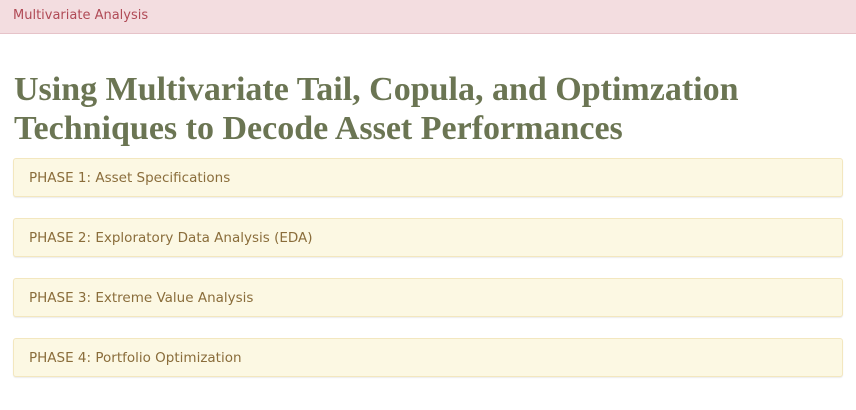 The image size is (856, 410). What do you see at coordinates (171, 238) in the screenshot?
I see `phase-2-title: PHASE 2: Exploratory Data Analysis (EDA)` at bounding box center [171, 238].